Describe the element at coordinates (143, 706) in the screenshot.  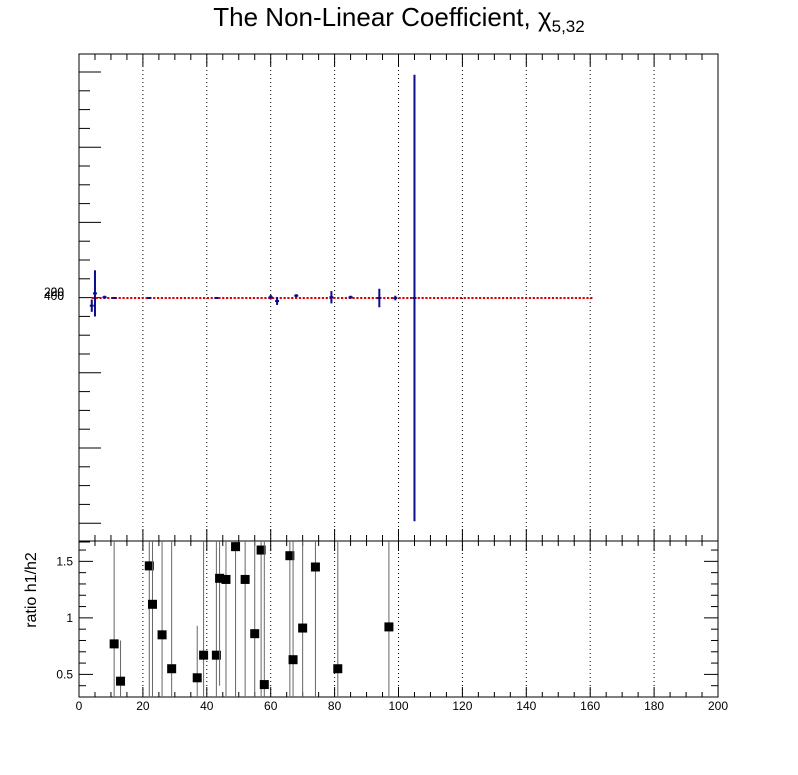
I see `x-tick-label: 20` at that location.